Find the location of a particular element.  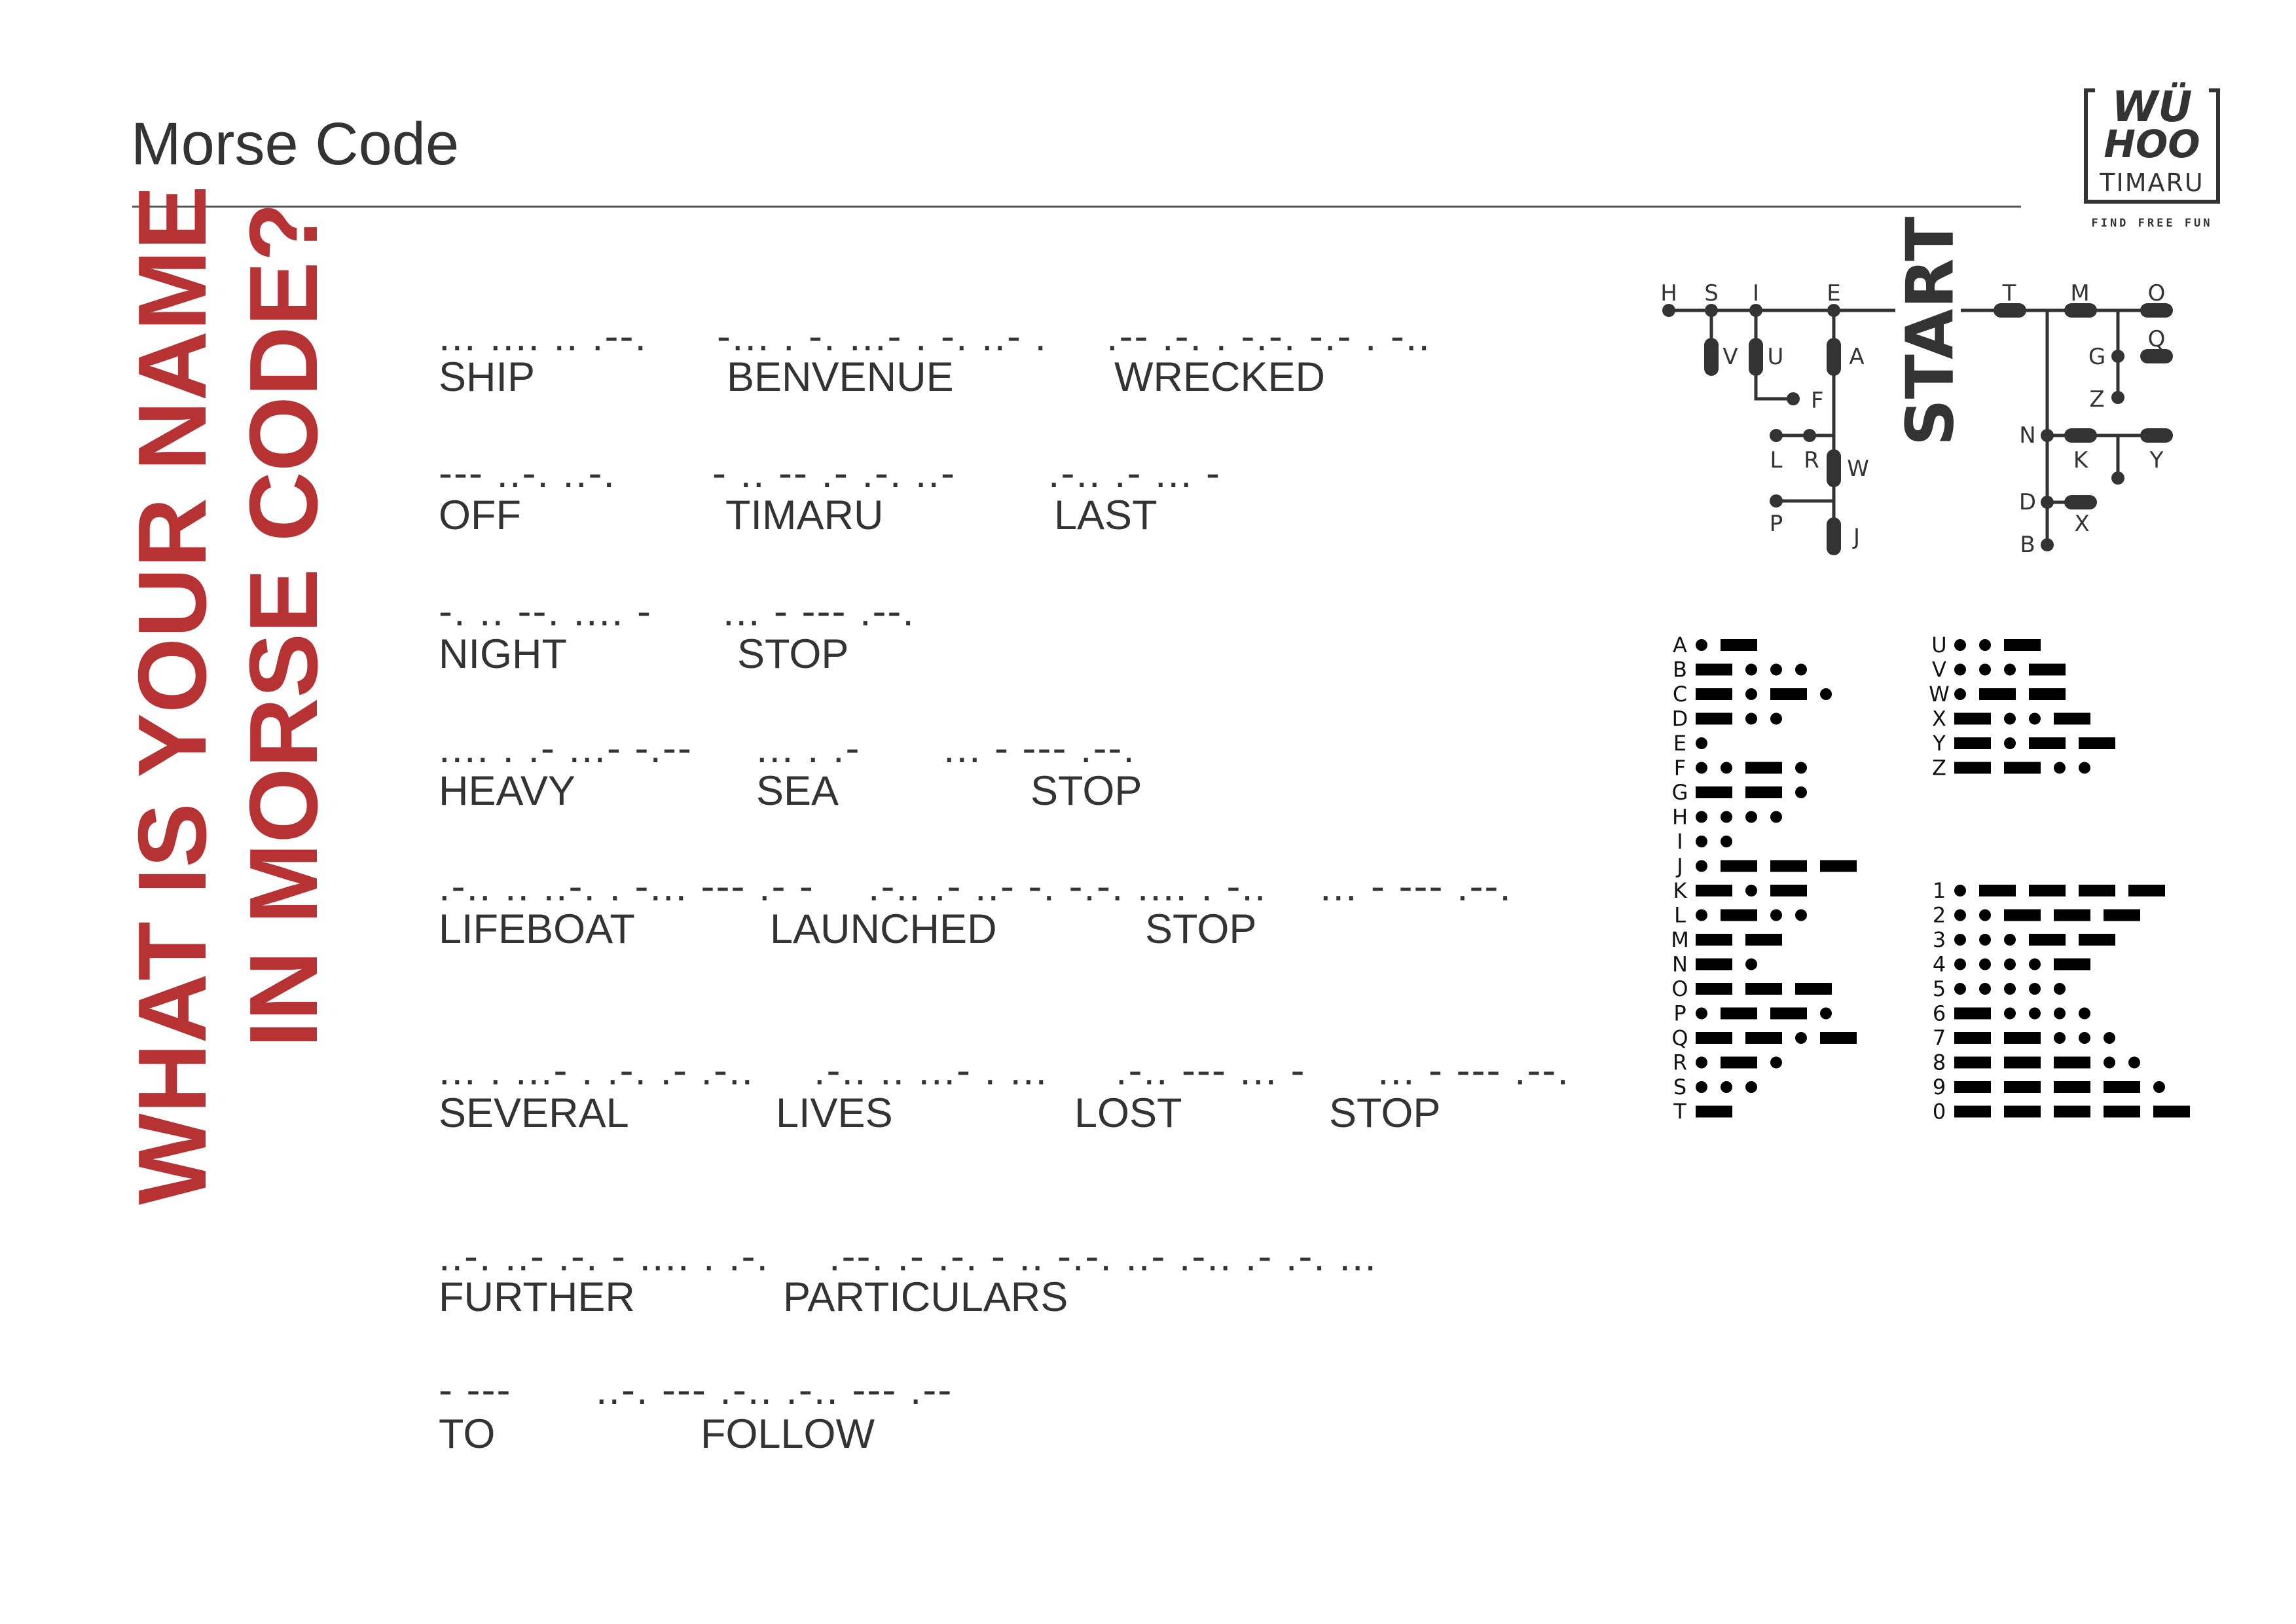

chart-row-P: P is located at coordinates (1752, 1013).